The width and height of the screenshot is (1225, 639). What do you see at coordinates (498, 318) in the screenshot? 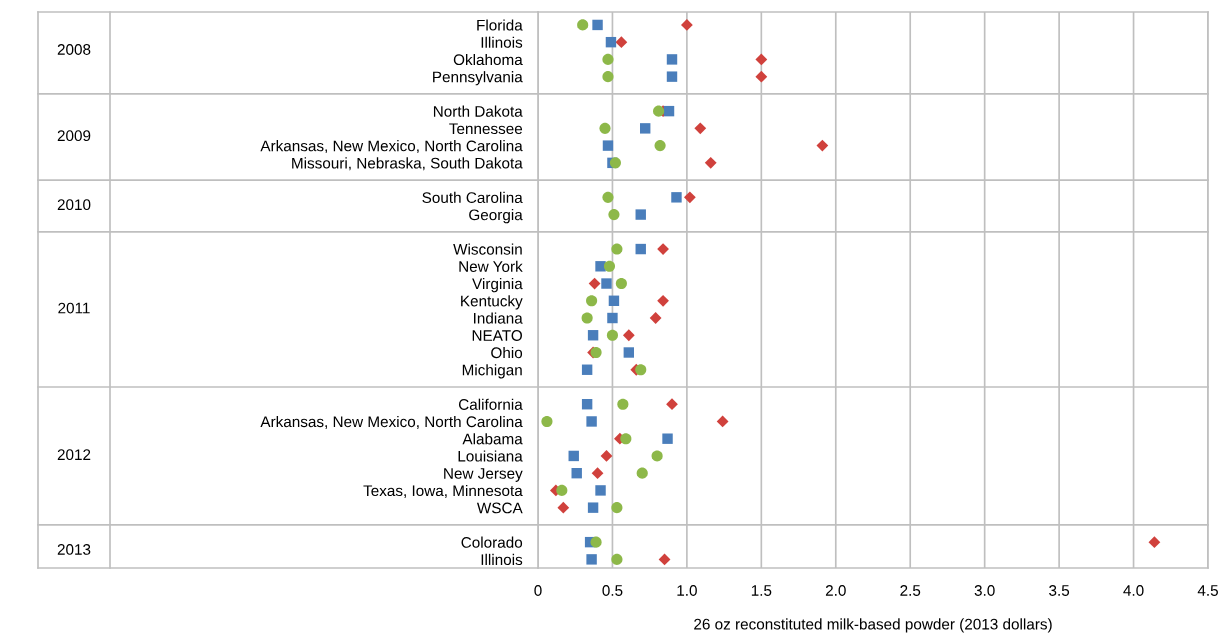
I see `y-tick-label: Indiana` at bounding box center [498, 318].